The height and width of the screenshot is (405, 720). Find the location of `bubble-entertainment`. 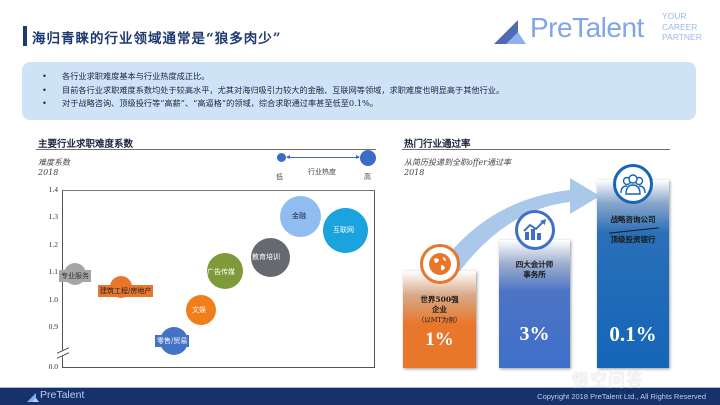

bubble-entertainment is located at coordinates (201, 310).